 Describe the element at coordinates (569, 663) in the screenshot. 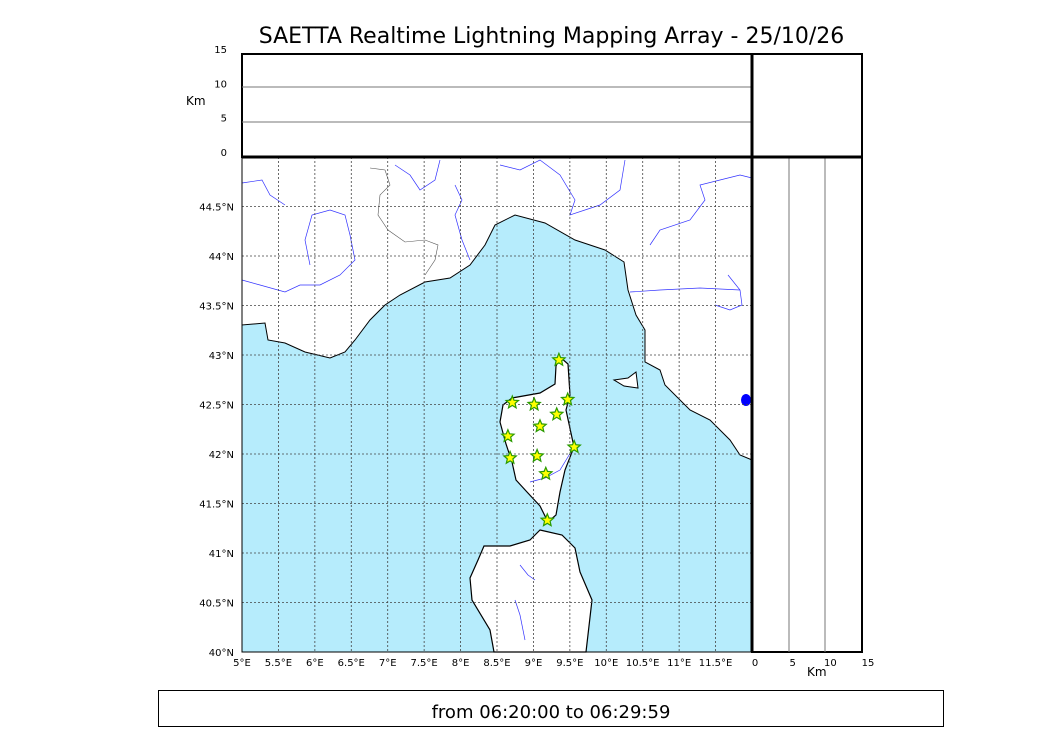

I see `lon-tick-label: 9.5°E` at that location.